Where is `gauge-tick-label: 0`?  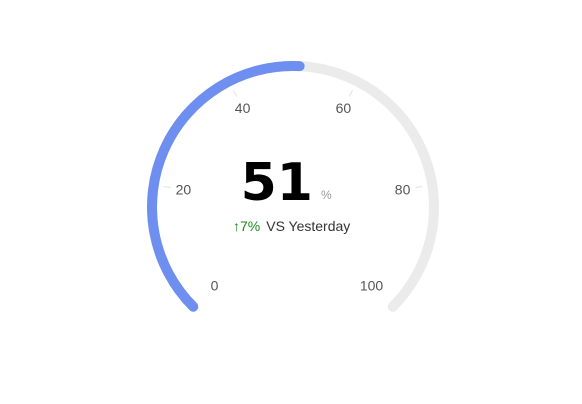
gauge-tick-label: 0 is located at coordinates (215, 286).